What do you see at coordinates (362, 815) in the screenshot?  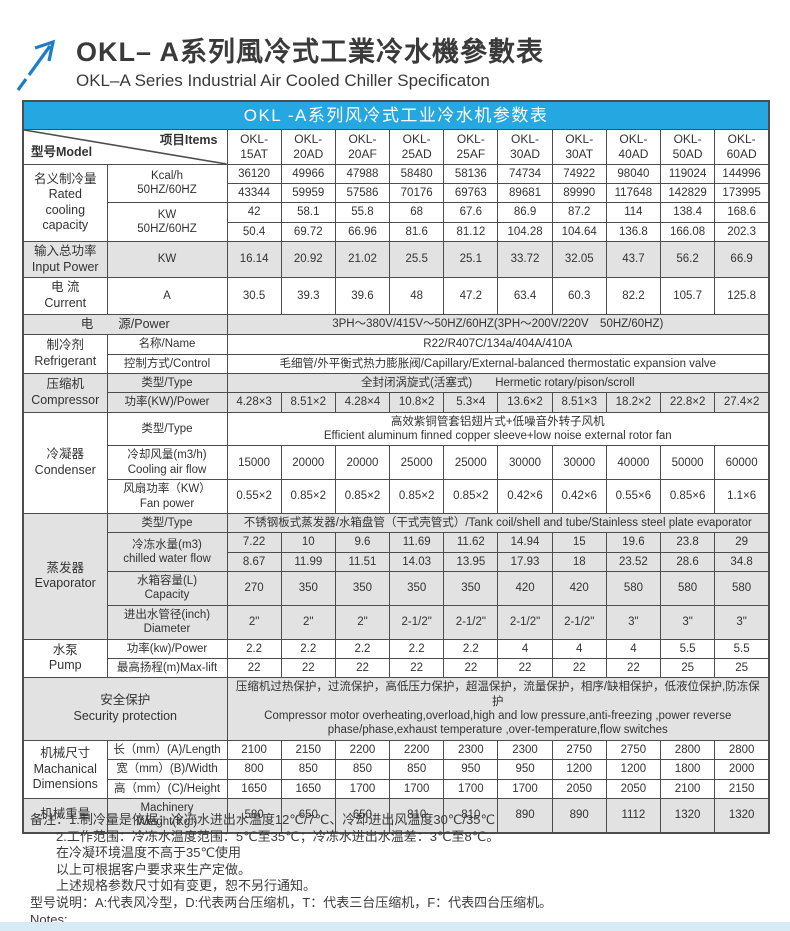 I see `value-cell: 650` at bounding box center [362, 815].